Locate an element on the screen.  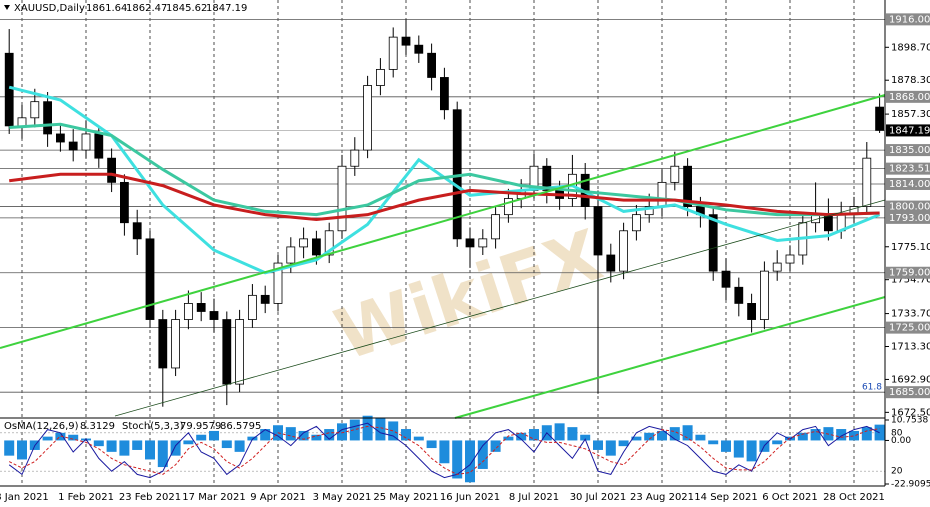
y-tick-label: -22.9095 is located at coordinates (910, 485).